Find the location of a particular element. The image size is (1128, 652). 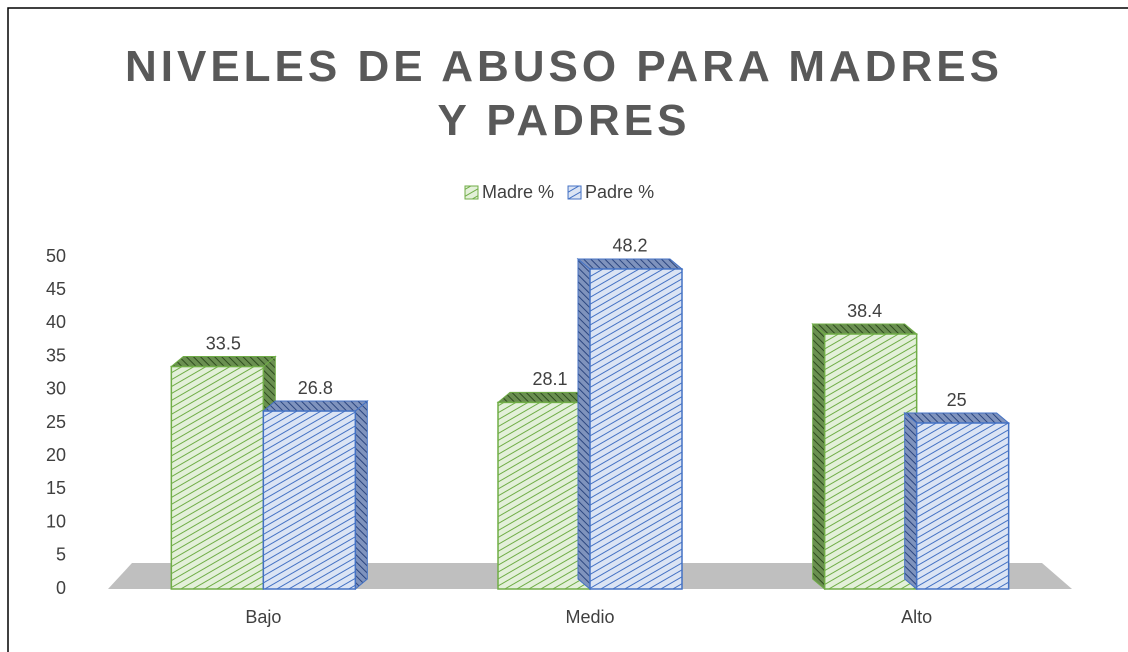

y-tick-label: 15 is located at coordinates (56, 488).